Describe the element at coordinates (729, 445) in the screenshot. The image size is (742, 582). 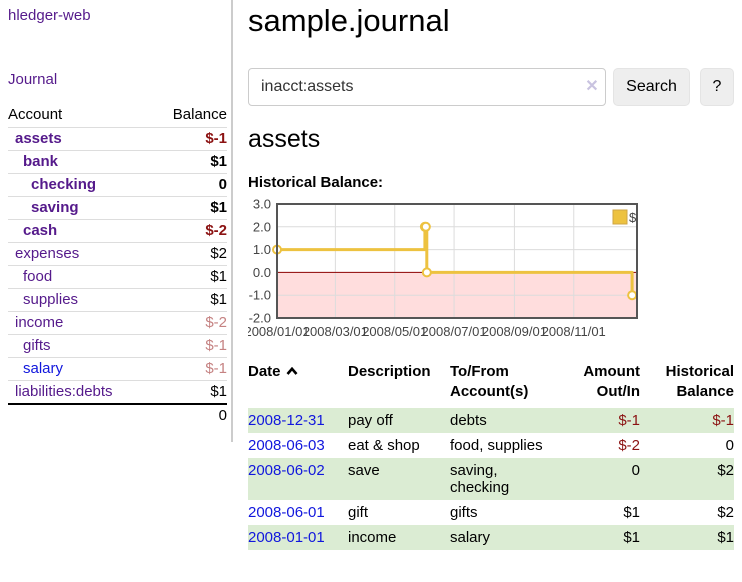
I see `transaction-balance: 0` at that location.